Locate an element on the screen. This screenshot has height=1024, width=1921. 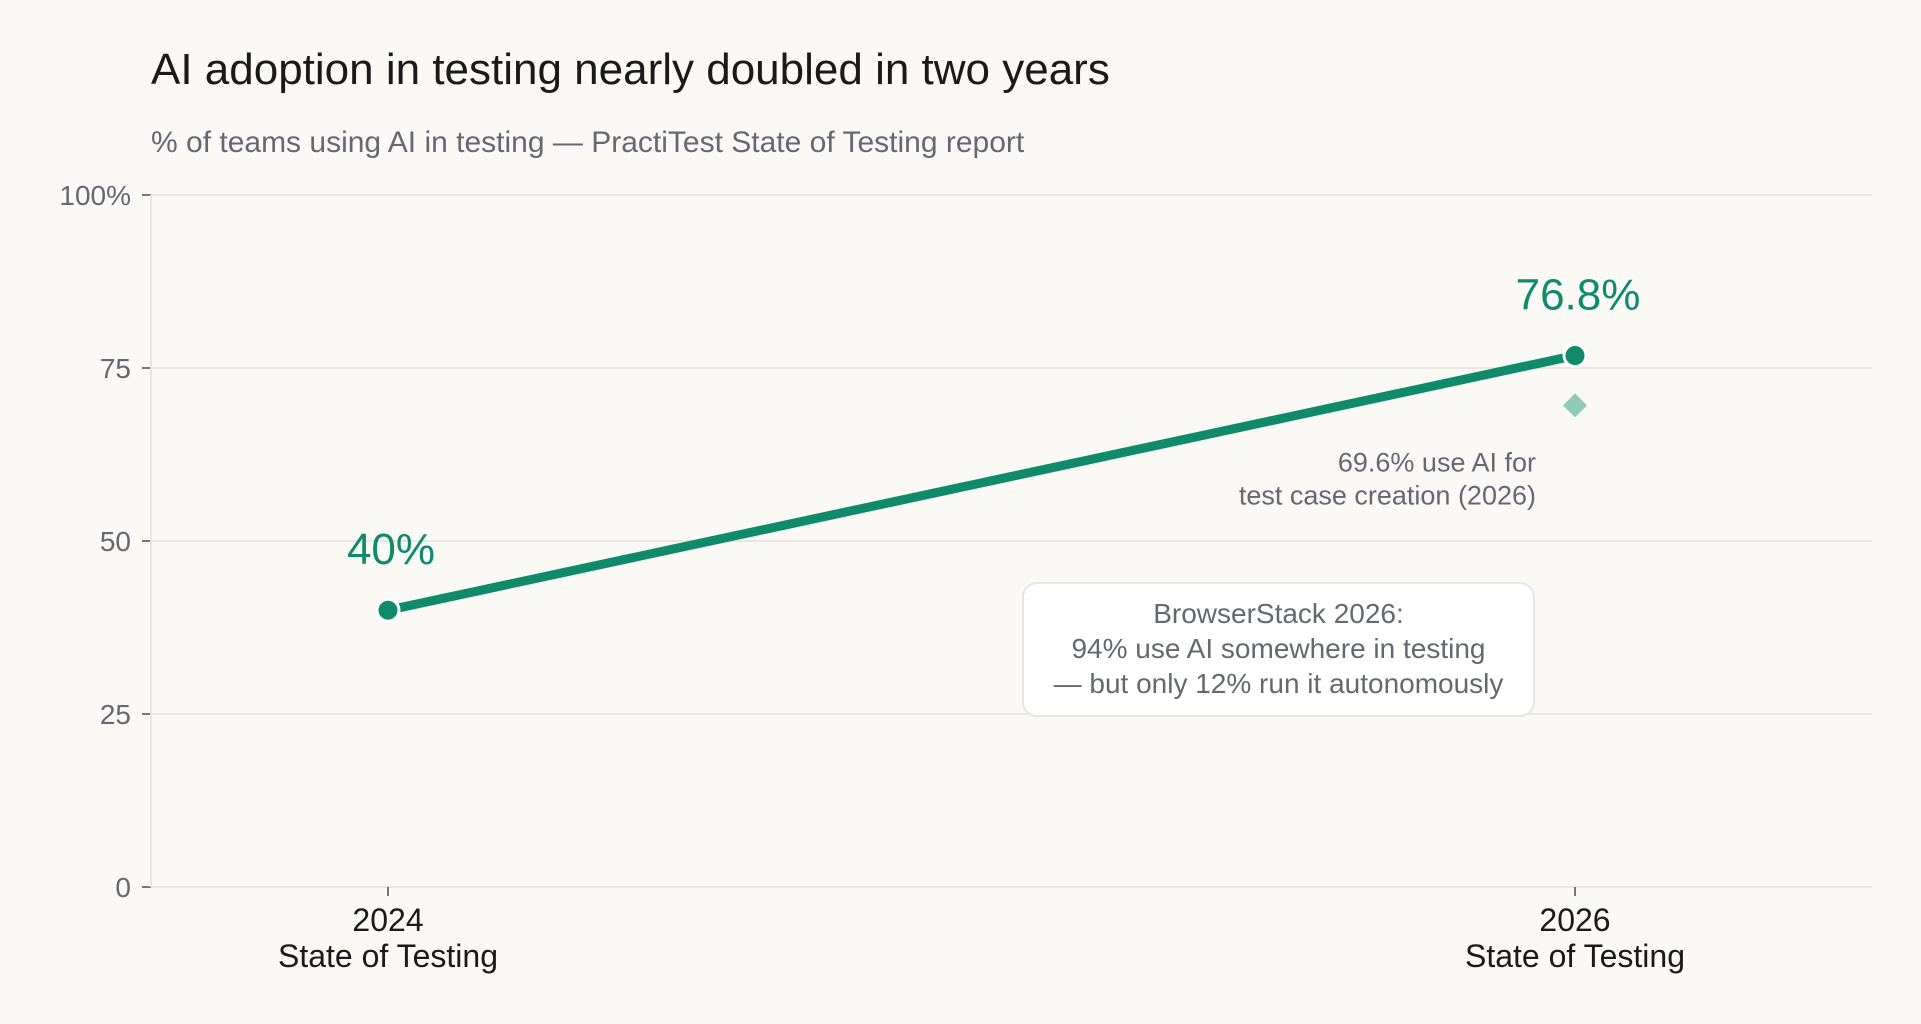
data-label: 40% is located at coordinates (391, 549).